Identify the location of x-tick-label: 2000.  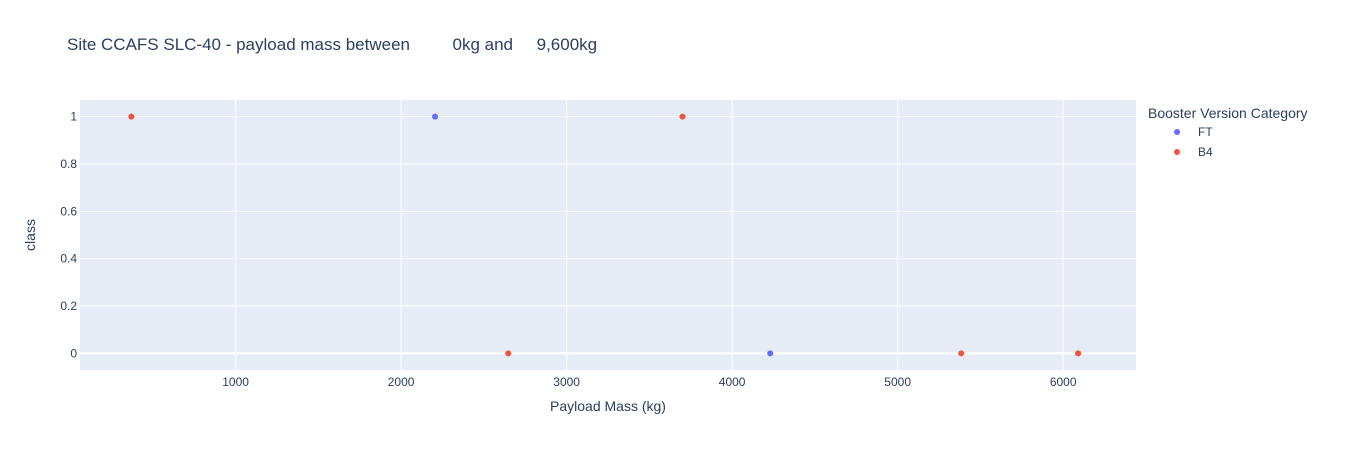
(401, 382).